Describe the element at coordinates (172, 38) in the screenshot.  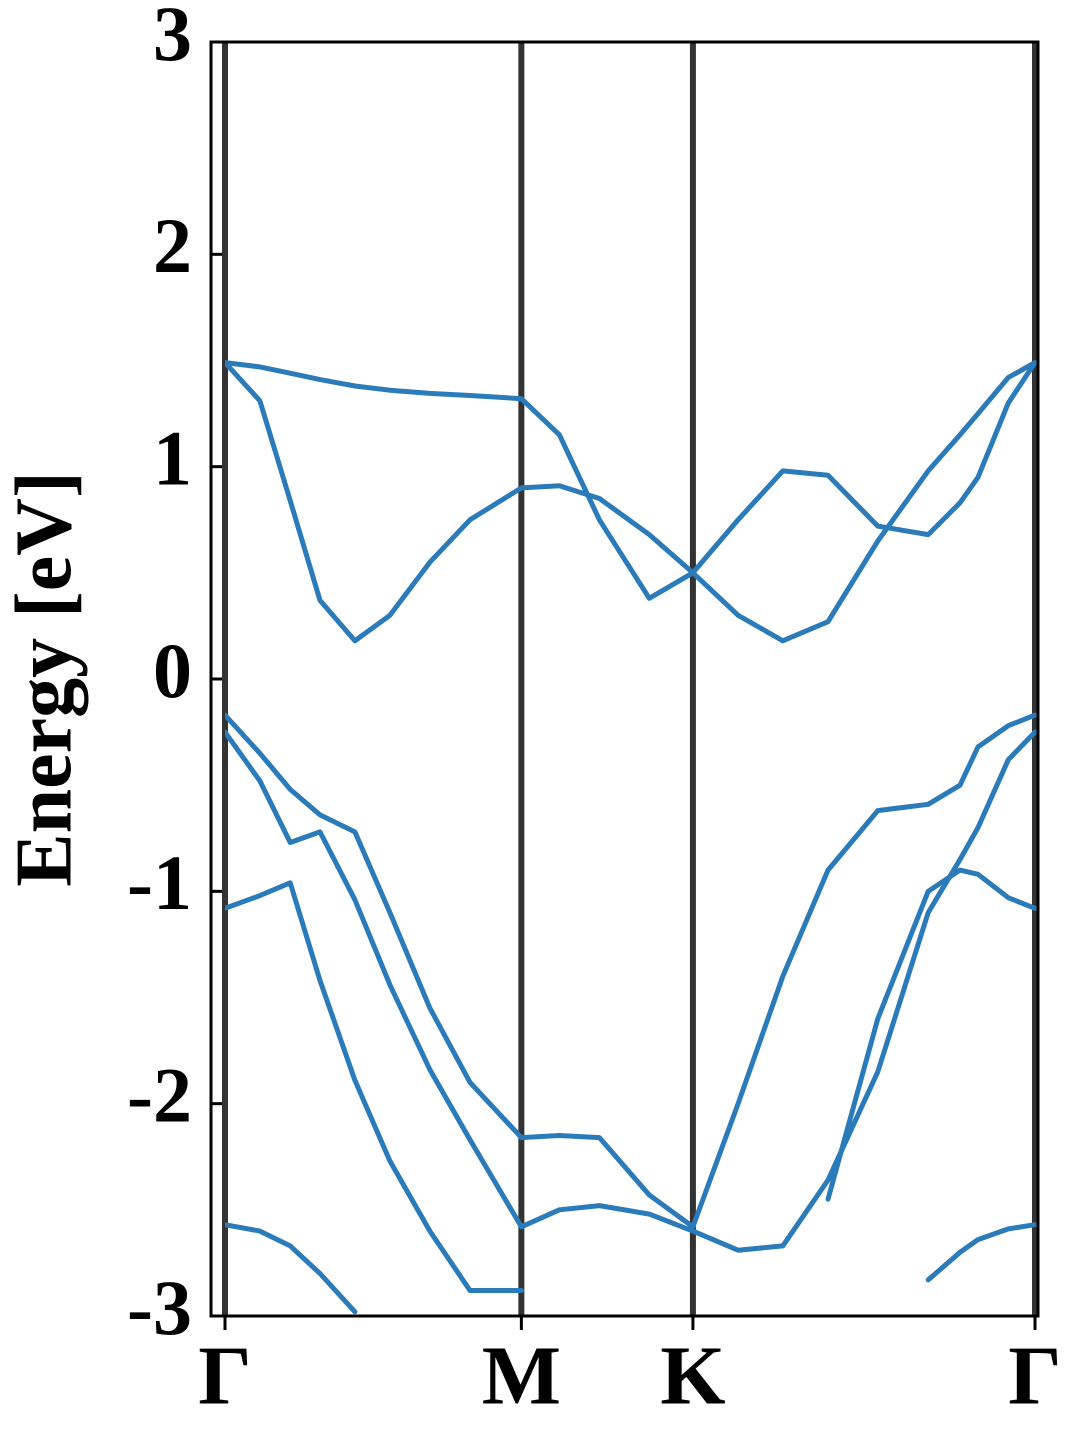
I see `y-tick-label: 3` at that location.